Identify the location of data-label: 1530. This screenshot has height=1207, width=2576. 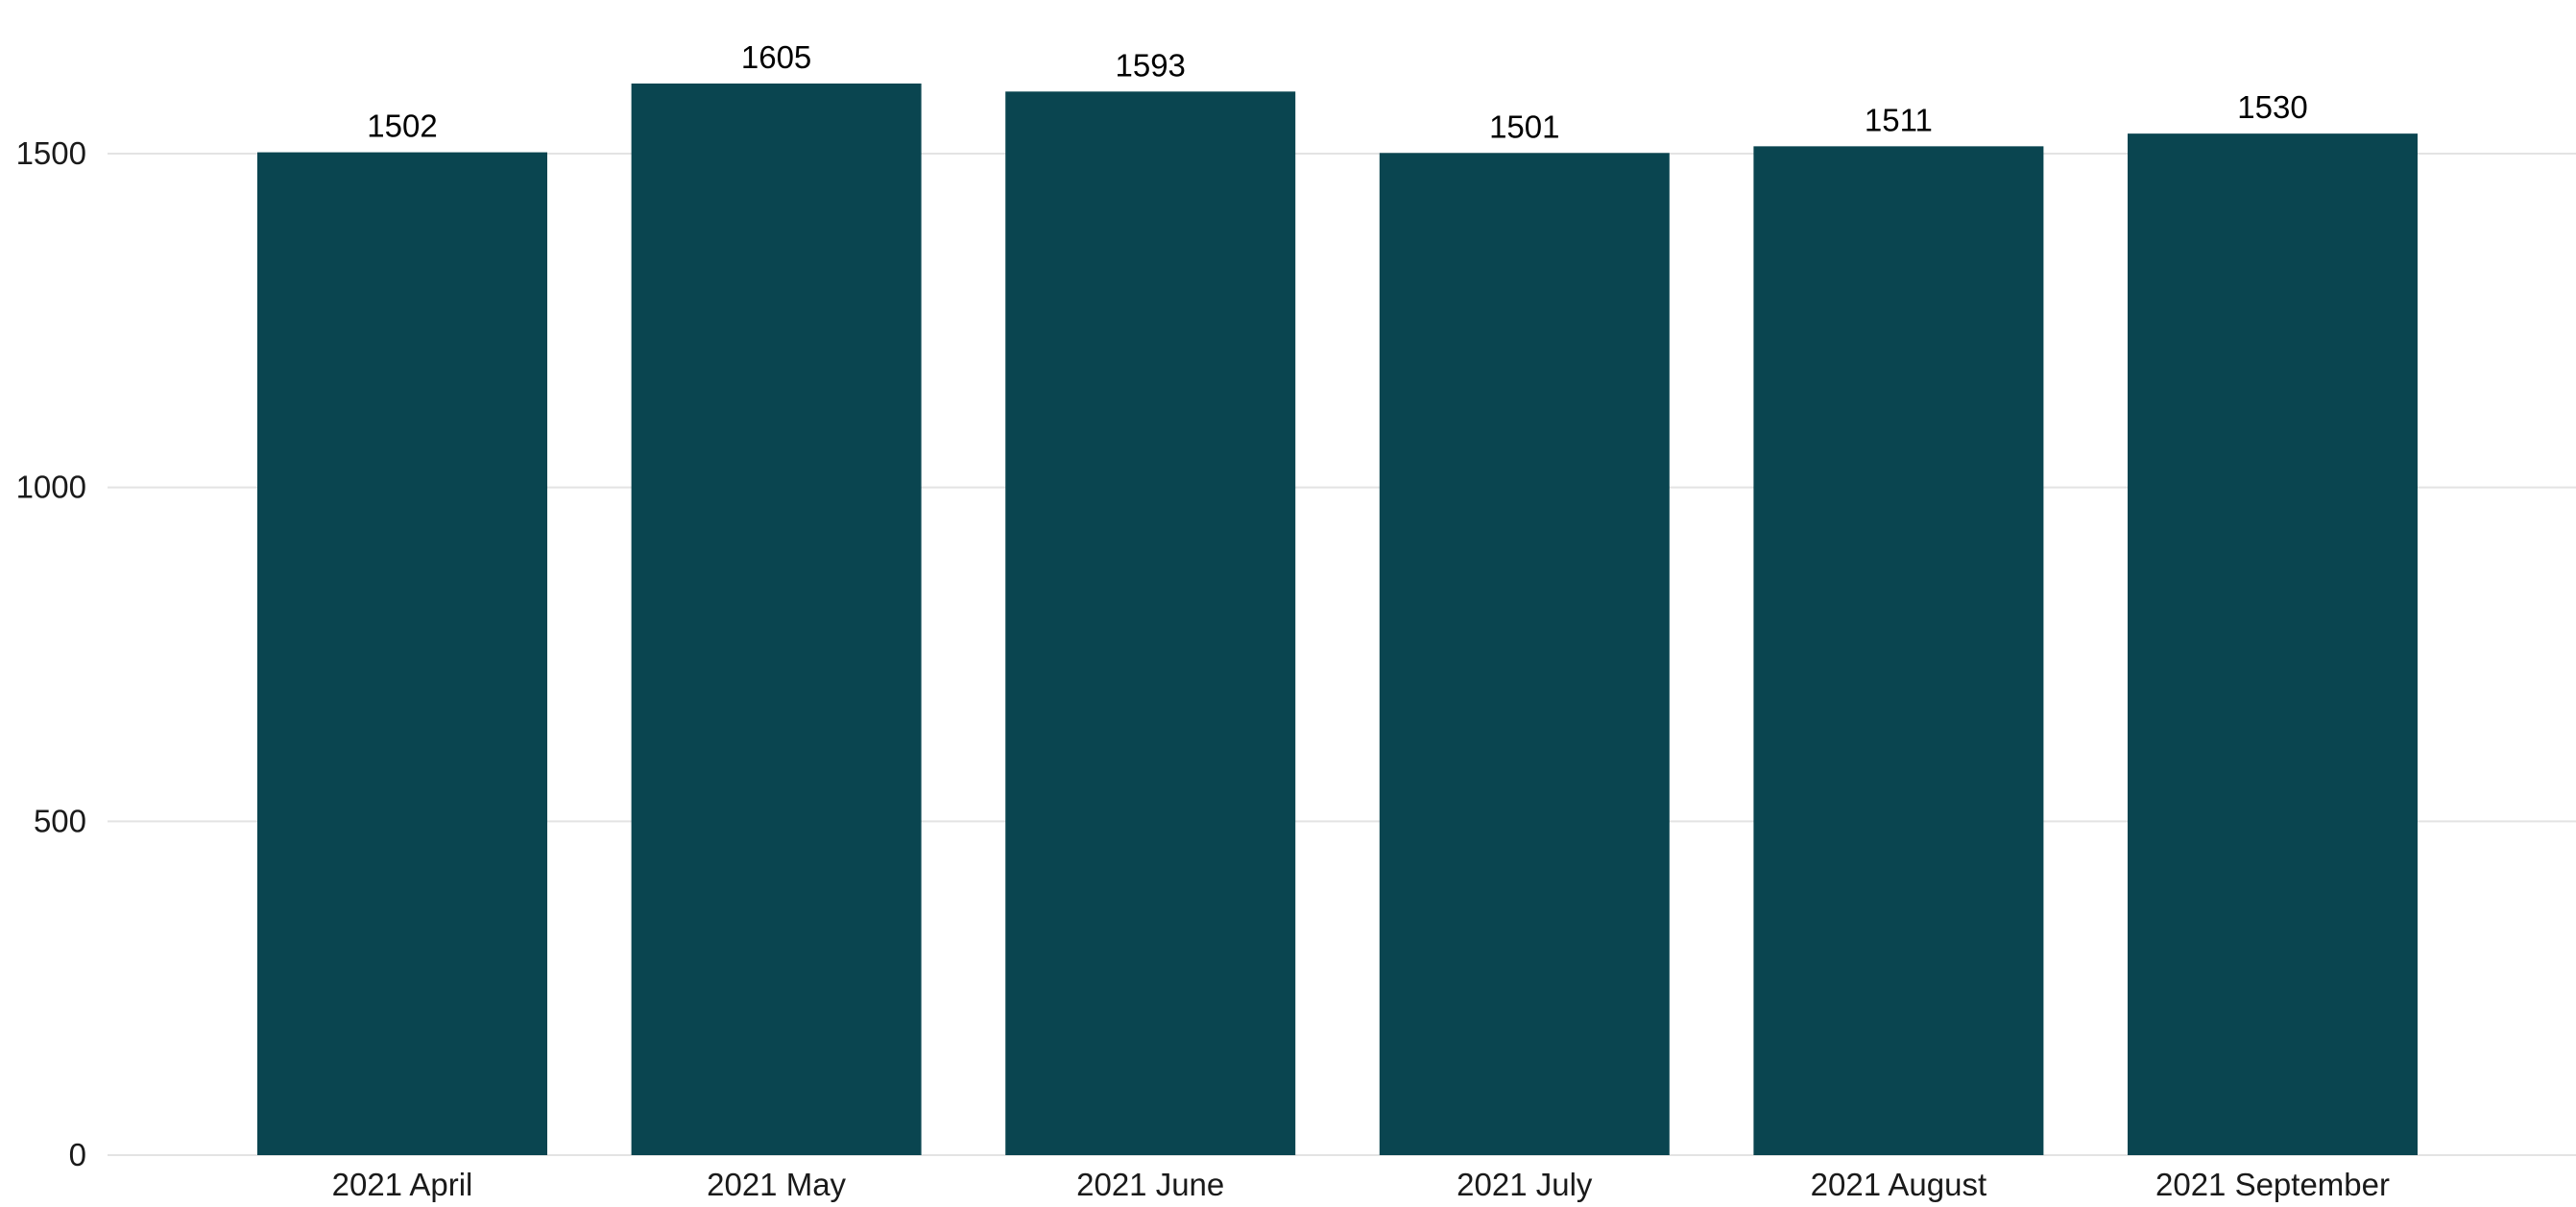
(2272, 107).